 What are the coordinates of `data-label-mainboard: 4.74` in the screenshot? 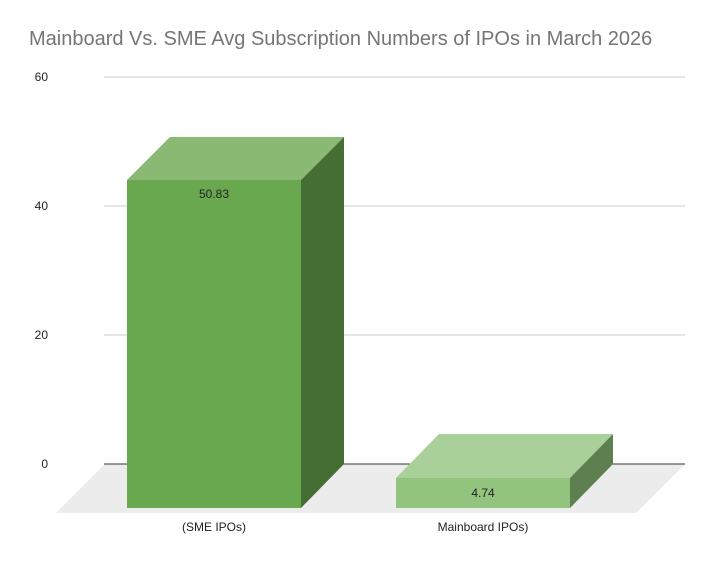 It's located at (483, 493).